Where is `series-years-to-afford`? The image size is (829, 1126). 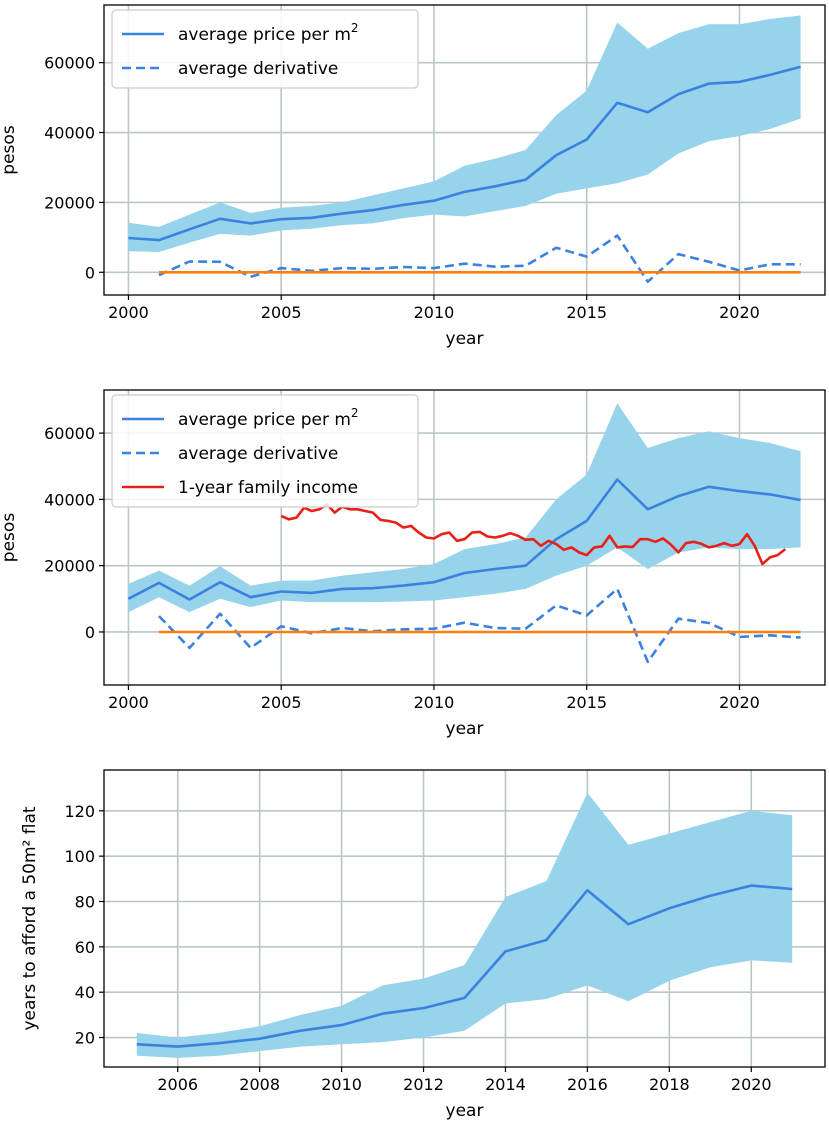 series-years-to-afford is located at coordinates (464, 966).